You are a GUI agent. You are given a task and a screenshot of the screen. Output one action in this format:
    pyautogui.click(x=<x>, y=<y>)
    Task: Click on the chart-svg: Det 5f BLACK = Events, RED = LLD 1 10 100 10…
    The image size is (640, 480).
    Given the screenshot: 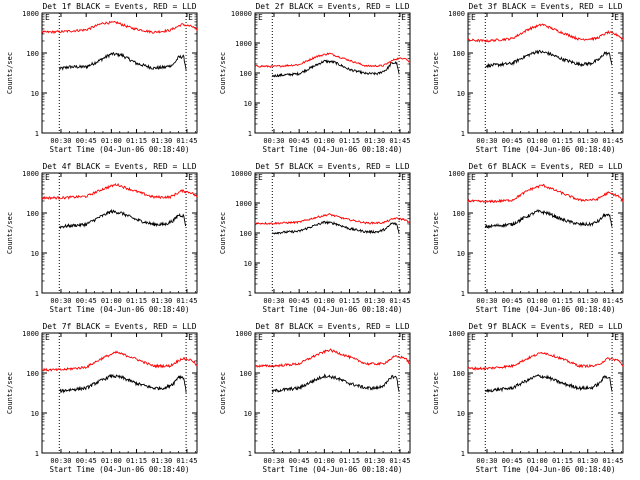 What is the action you would take?
    pyautogui.click(x=315, y=238)
    